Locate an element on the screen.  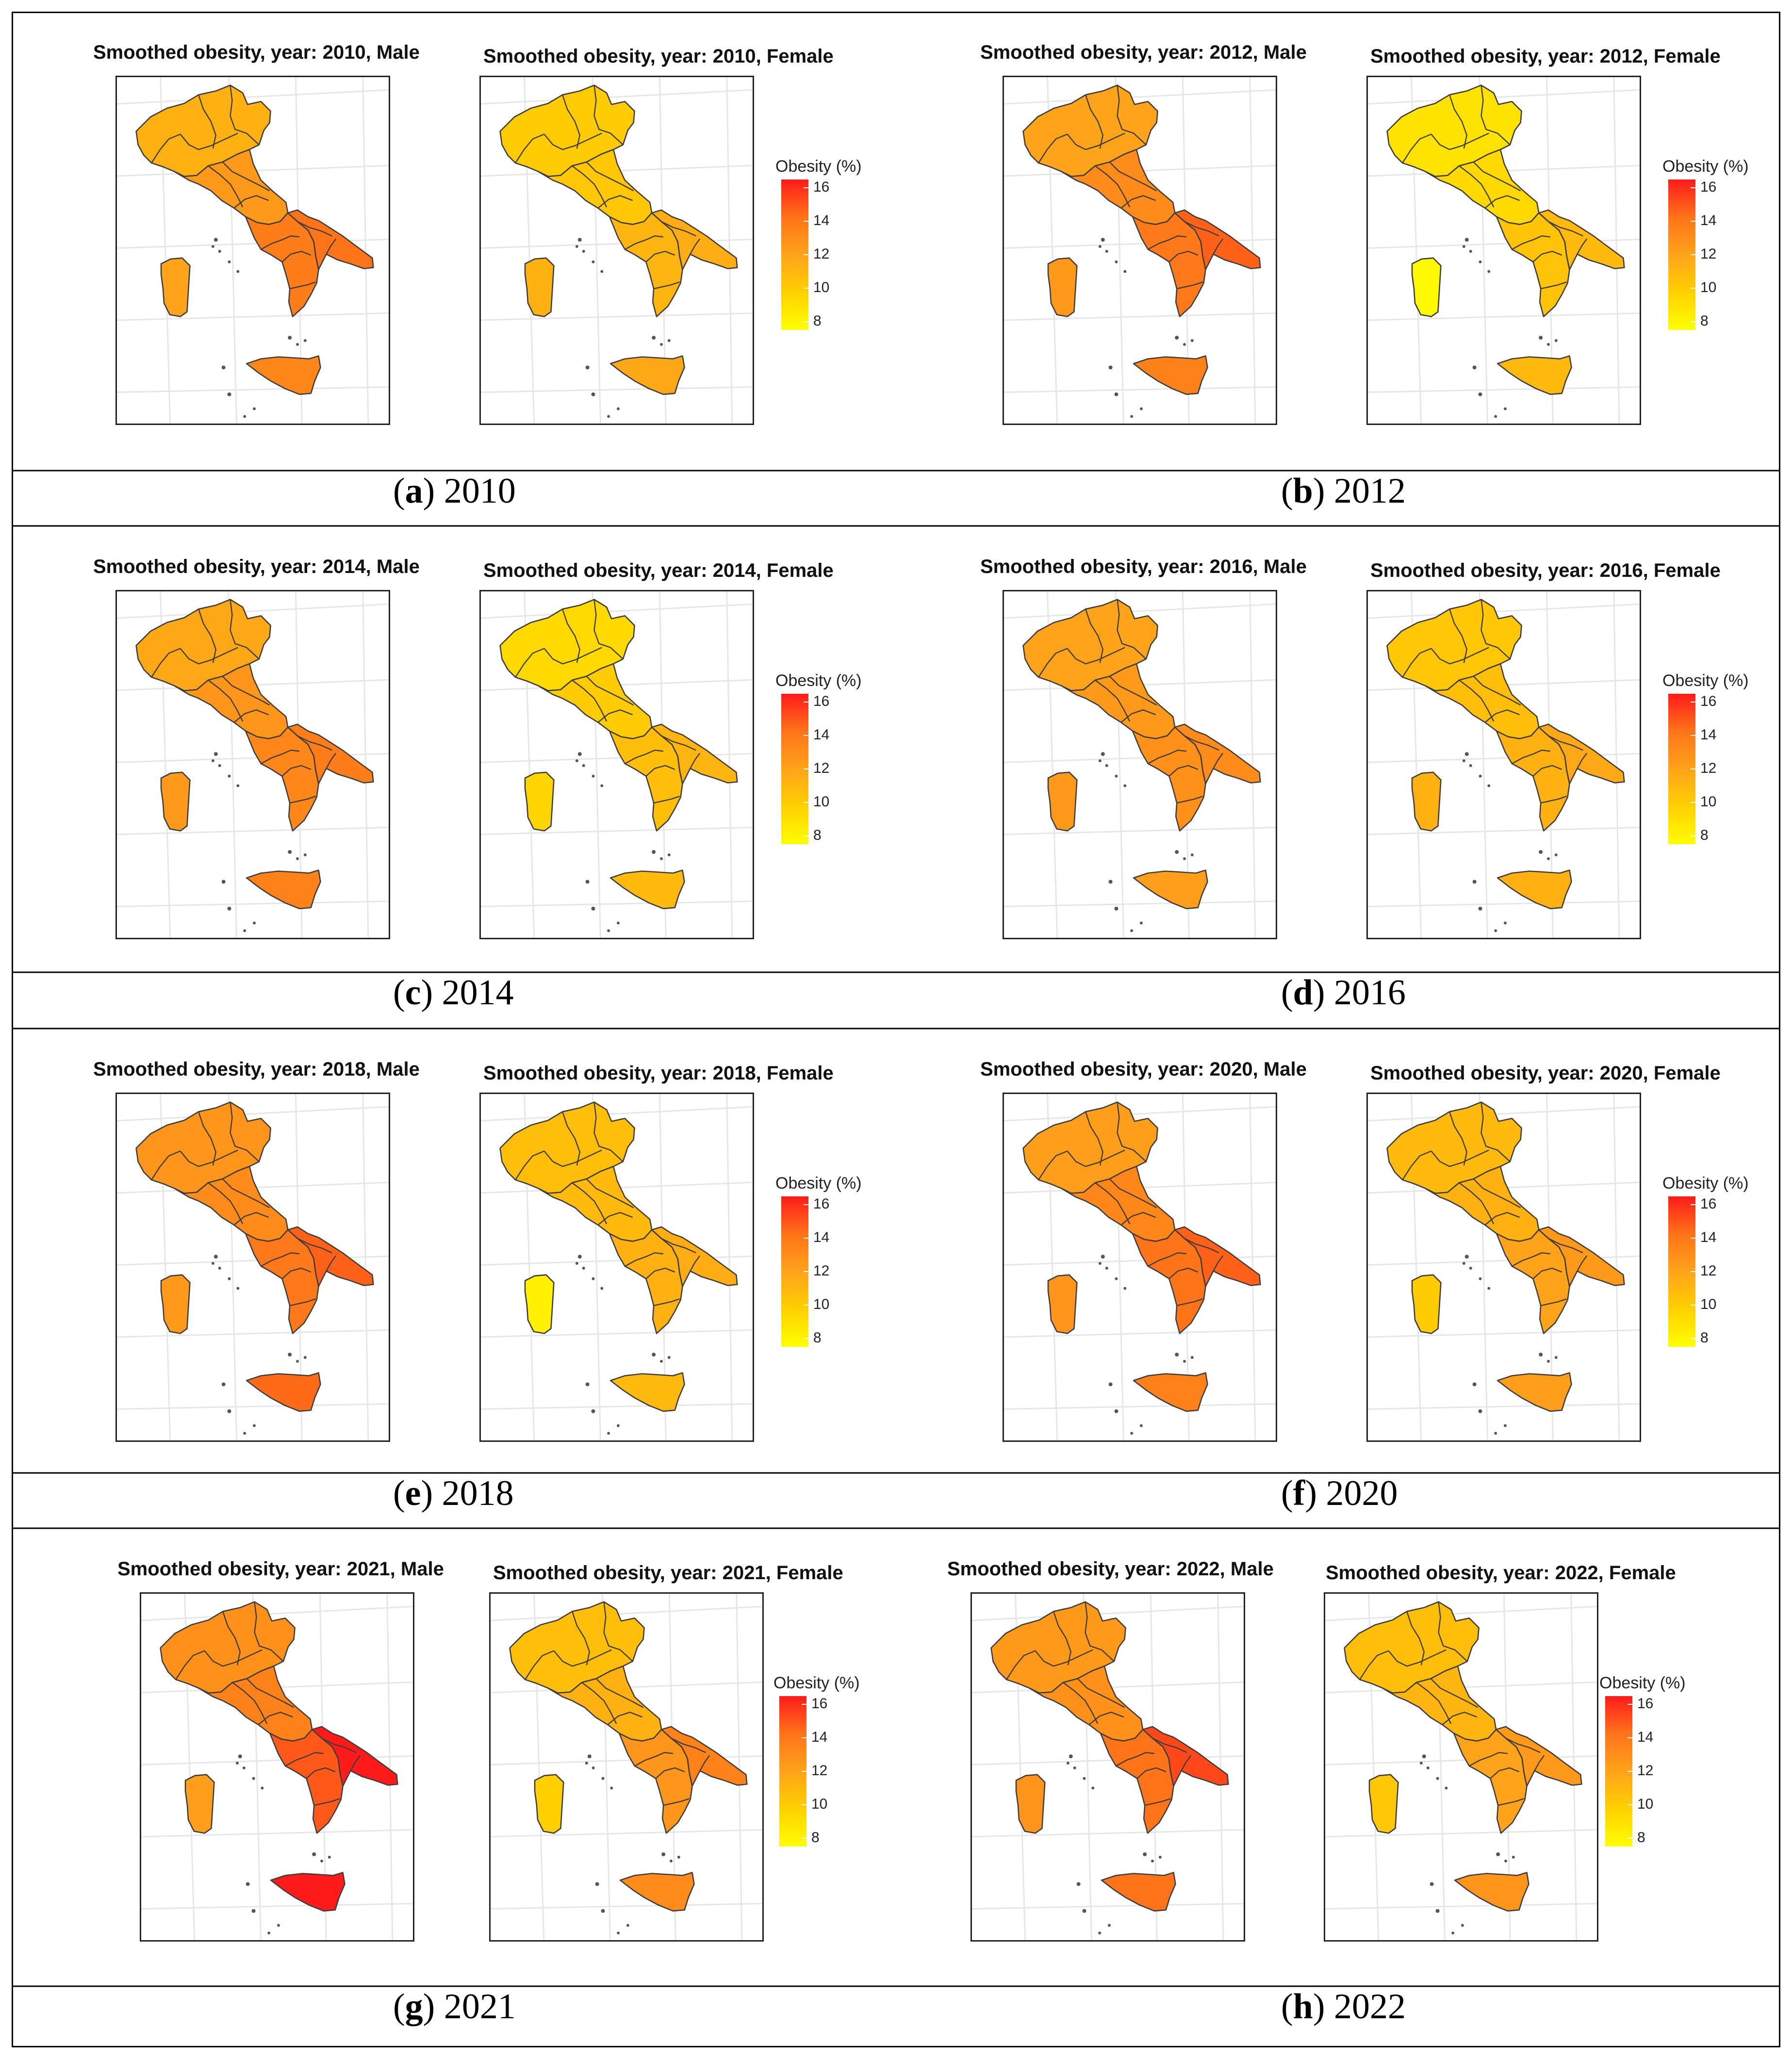
region-center is located at coordinates (595, 186).